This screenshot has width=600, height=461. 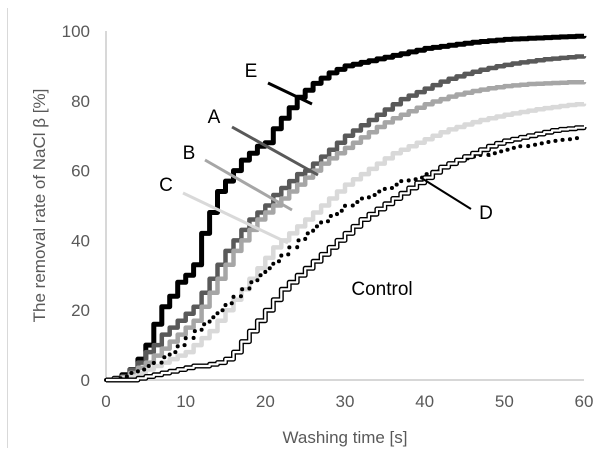 What do you see at coordinates (447, 194) in the screenshot?
I see `pointer-line-d` at bounding box center [447, 194].